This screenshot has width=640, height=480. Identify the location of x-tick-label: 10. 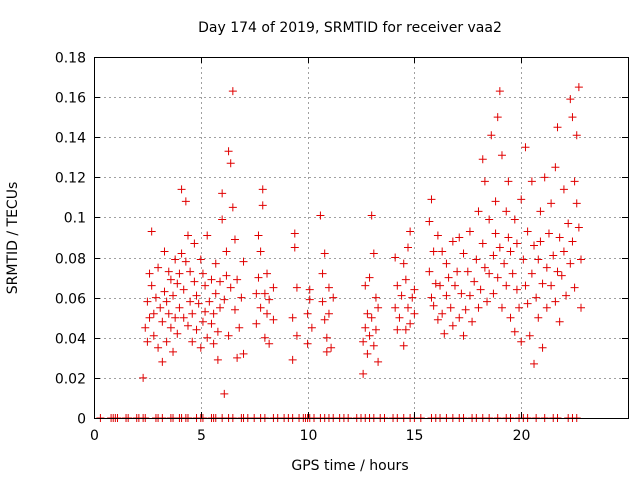
(309, 436).